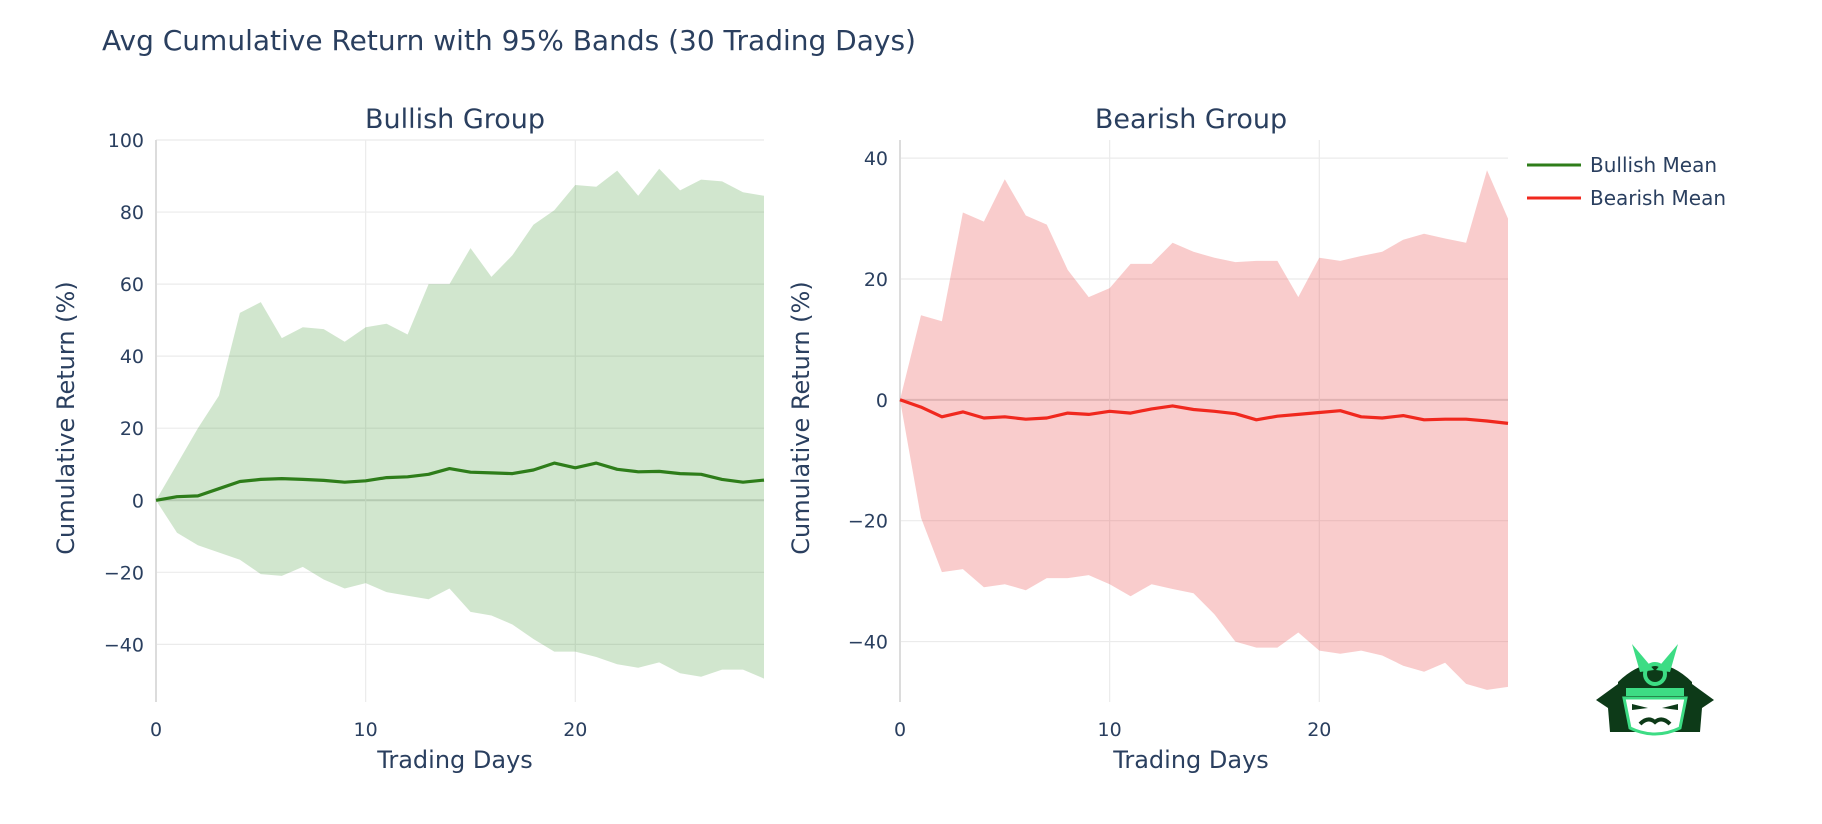 The image size is (1822, 824). Describe the element at coordinates (1655, 721) in the screenshot. I see `logo-mustache` at that location.